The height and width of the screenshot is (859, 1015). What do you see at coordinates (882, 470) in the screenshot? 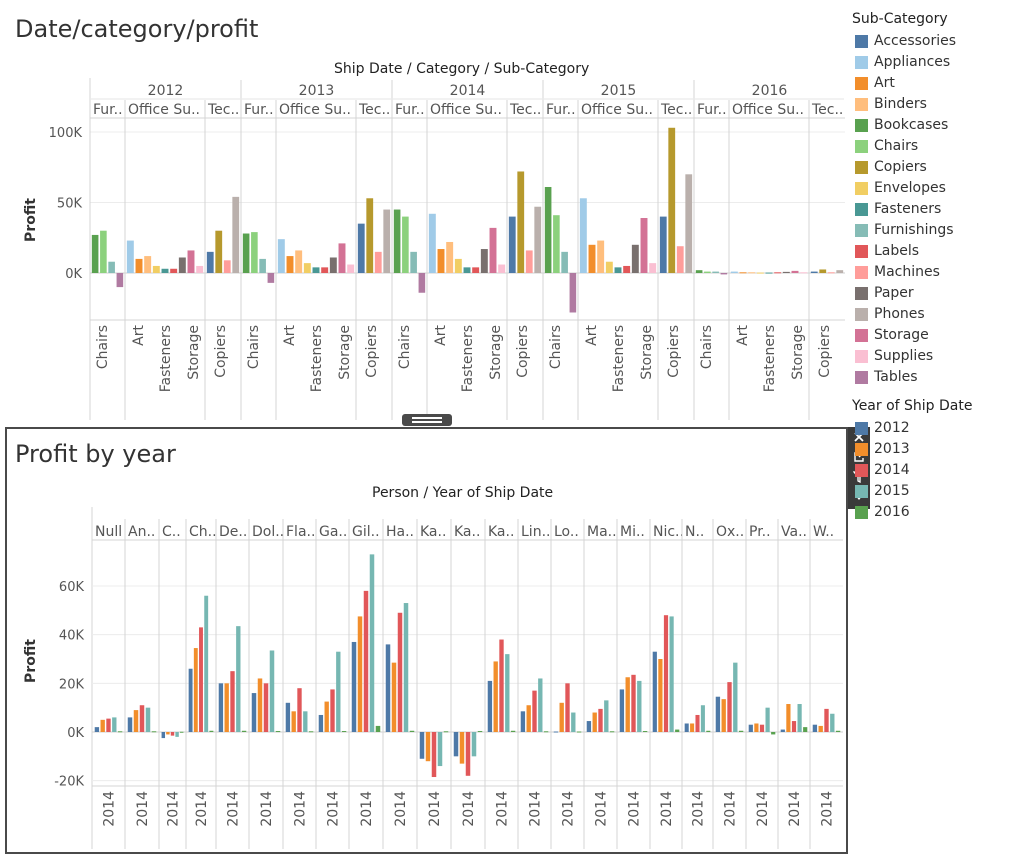
I see `year-legend-item: 2014` at bounding box center [882, 470].